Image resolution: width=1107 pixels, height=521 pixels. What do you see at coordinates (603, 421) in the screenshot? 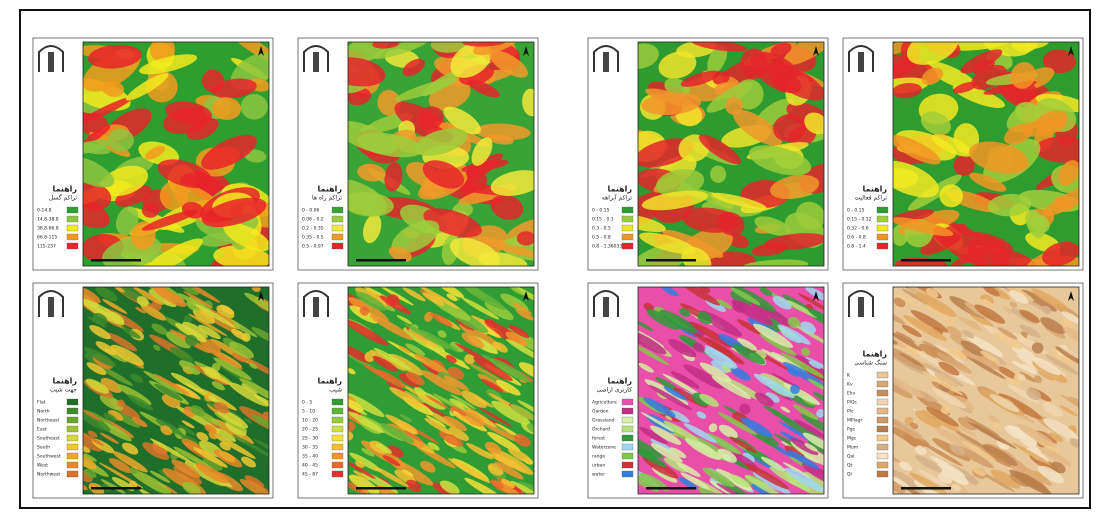
I see `legend-label: Grassland` at bounding box center [603, 421].